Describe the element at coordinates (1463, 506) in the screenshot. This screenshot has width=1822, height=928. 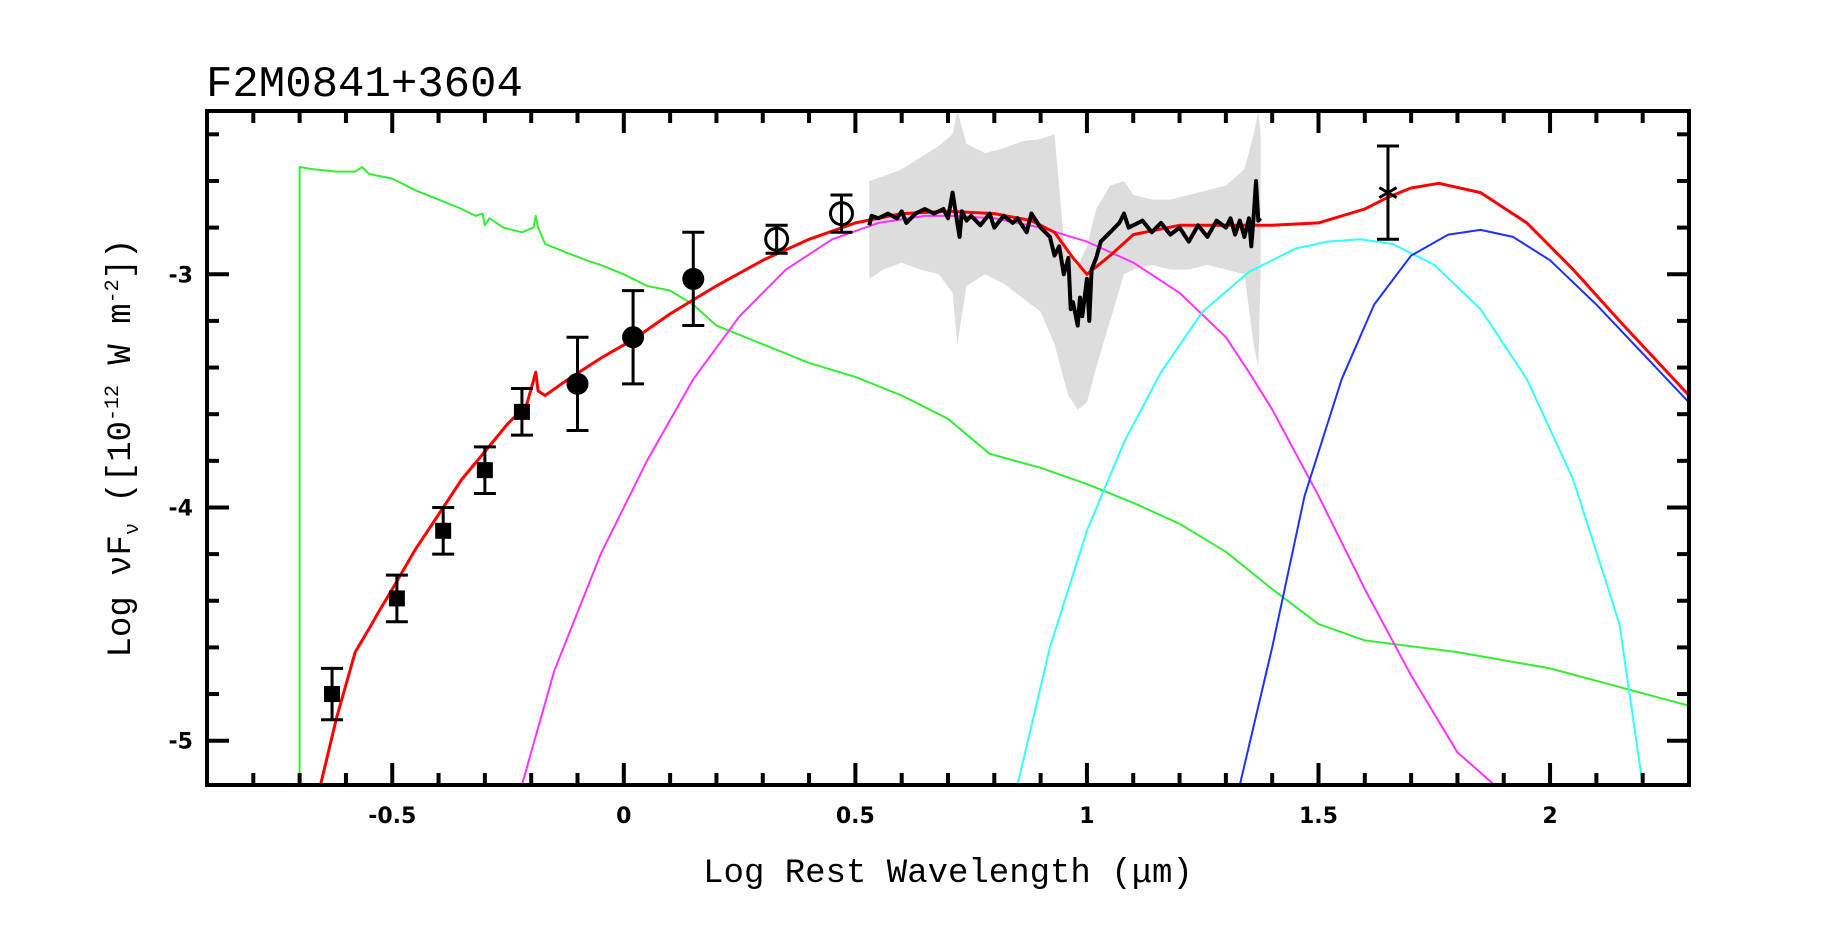
I see `cold-dust-line` at that location.